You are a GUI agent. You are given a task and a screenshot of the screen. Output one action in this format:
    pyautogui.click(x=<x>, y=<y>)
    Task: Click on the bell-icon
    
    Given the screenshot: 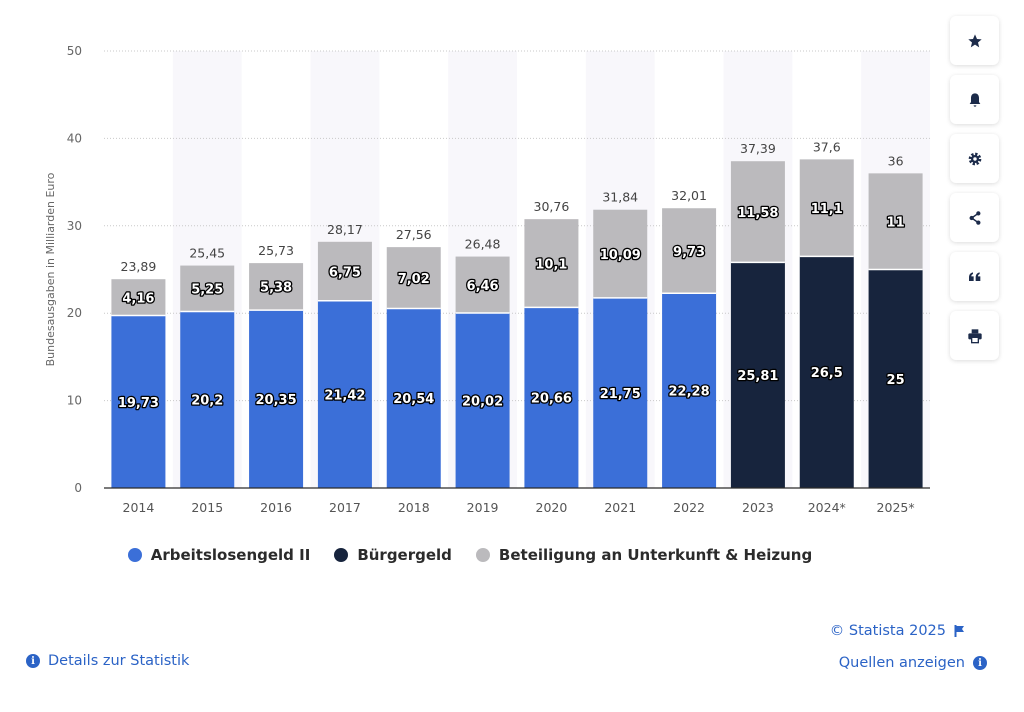 What is the action you would take?
    pyautogui.click(x=974, y=99)
    